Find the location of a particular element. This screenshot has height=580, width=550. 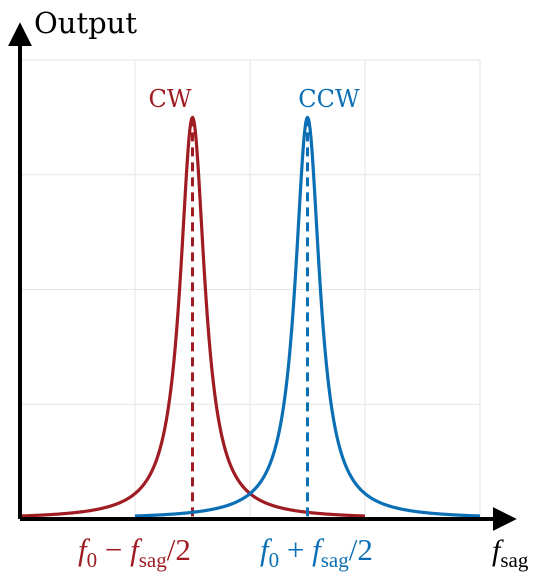

cw-tick-op: − is located at coordinates (114, 549).